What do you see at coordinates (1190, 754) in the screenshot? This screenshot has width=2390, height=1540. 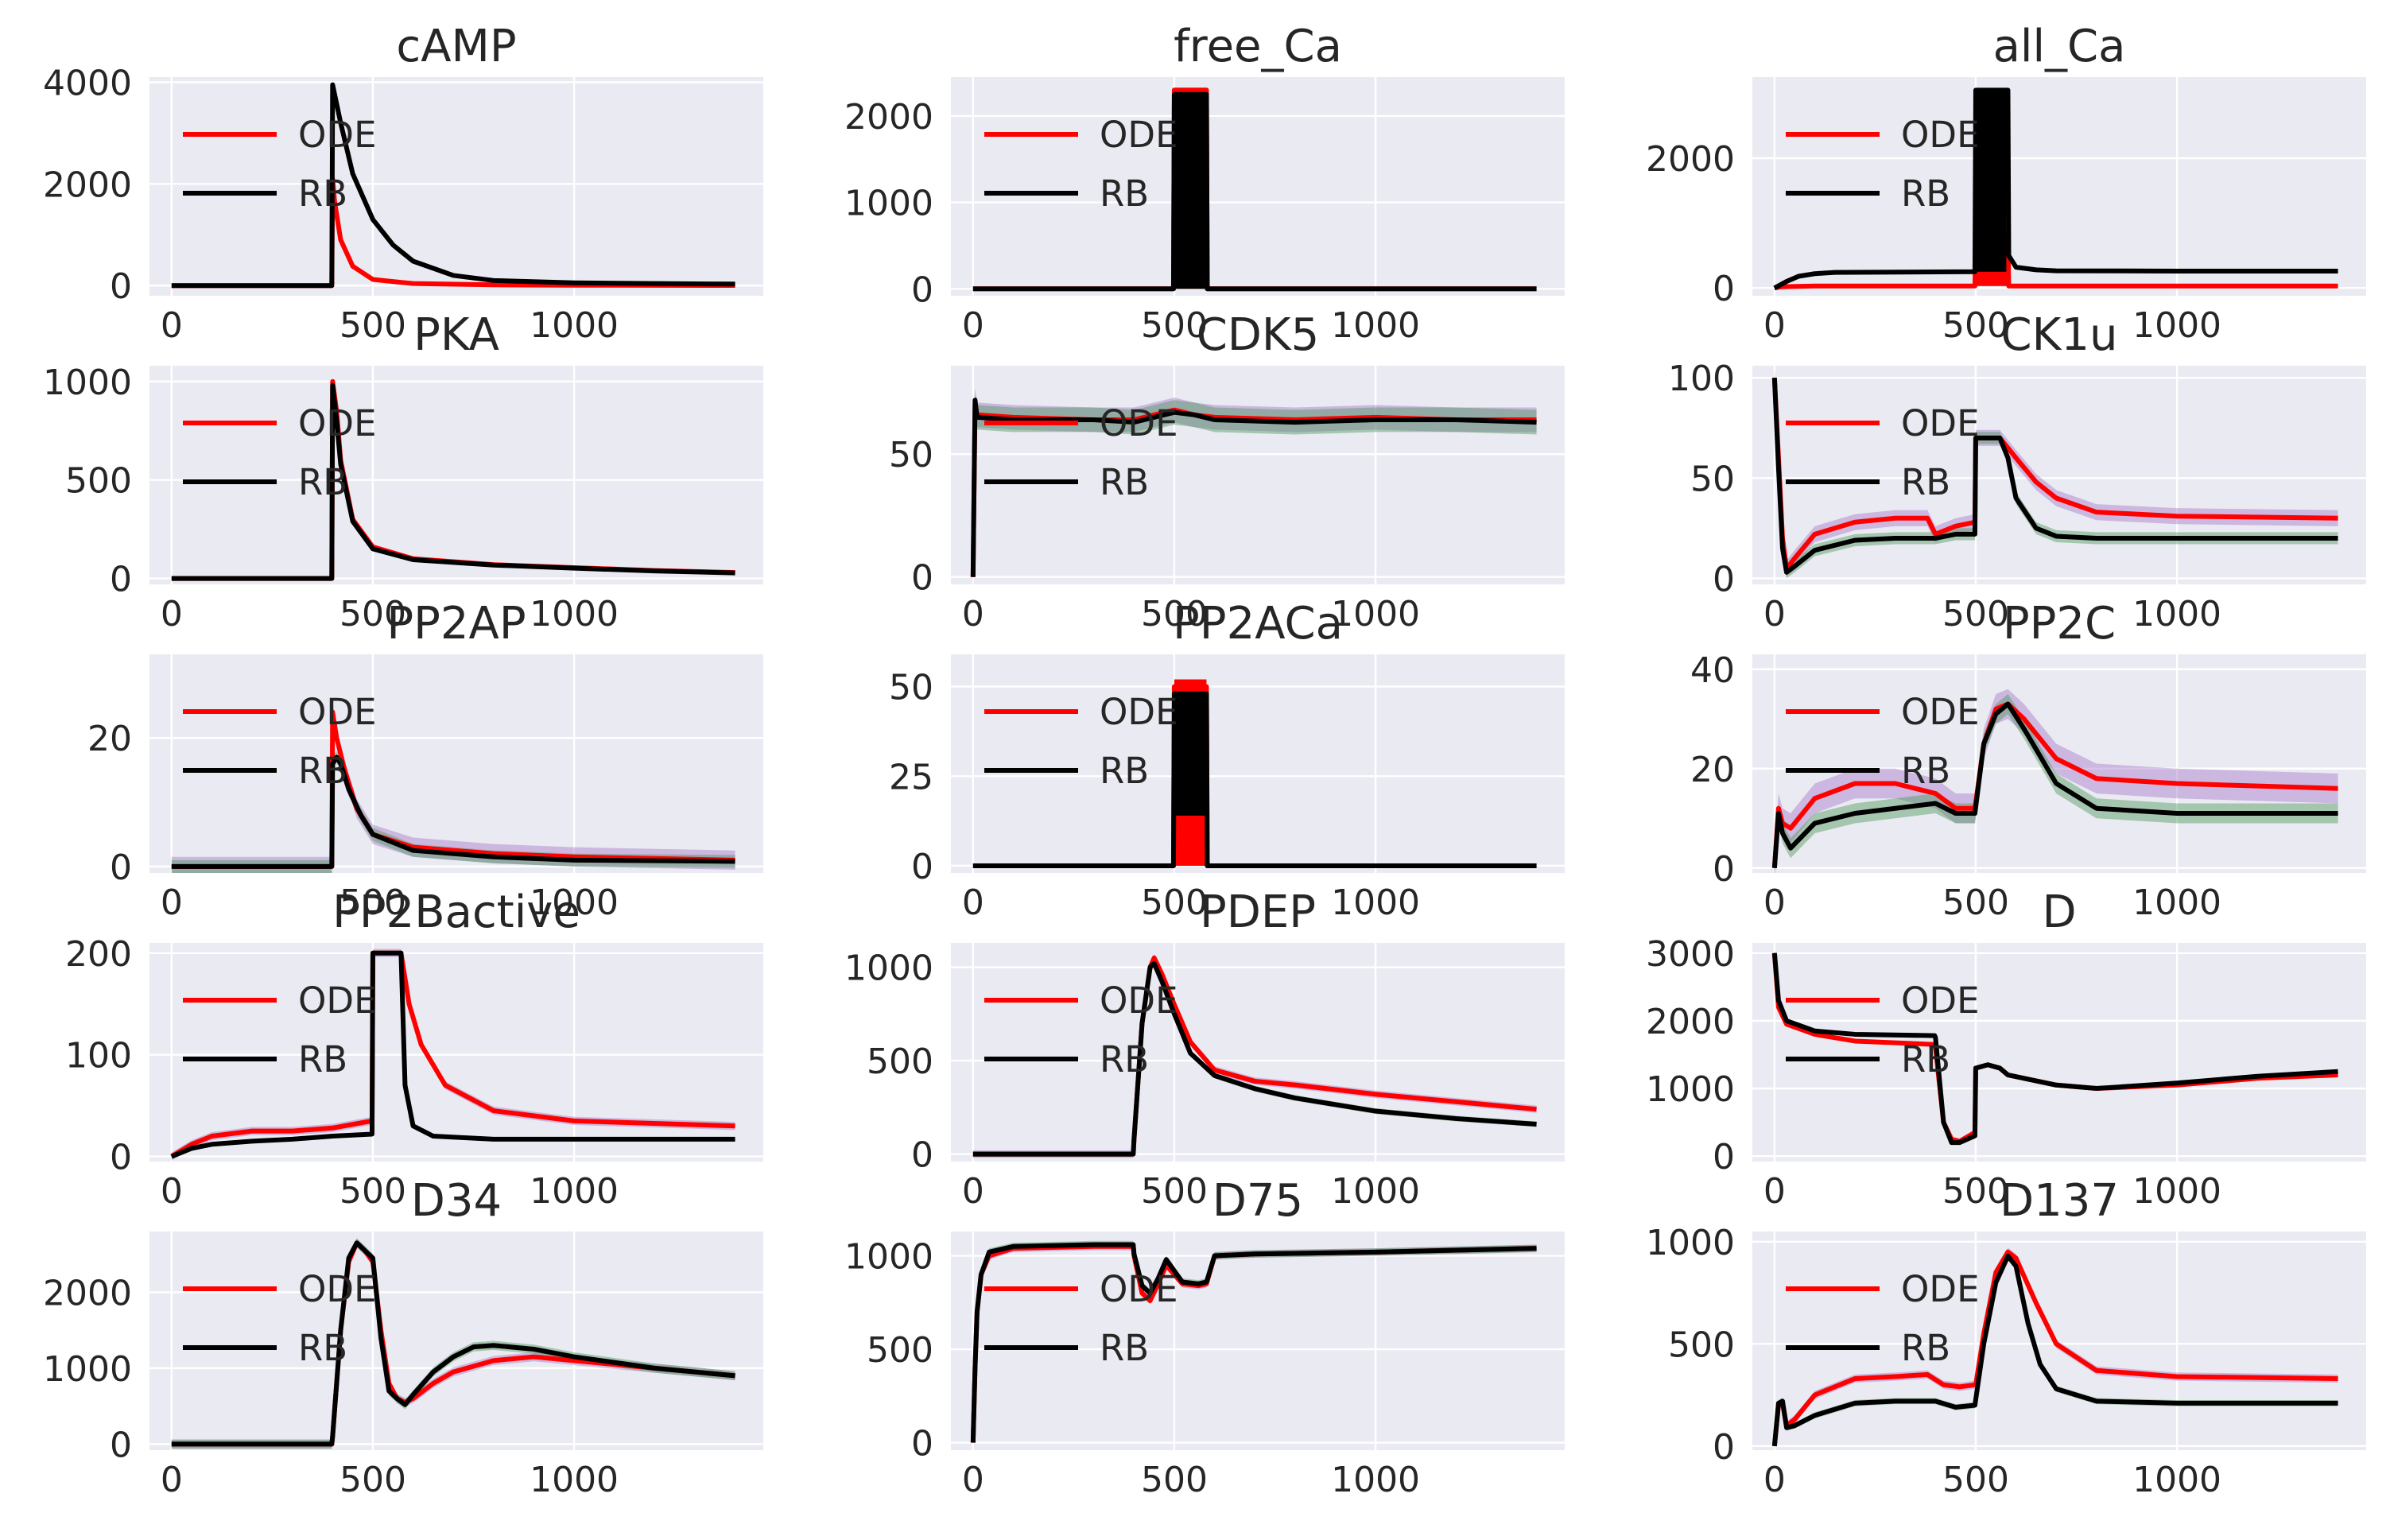 I see `rb-oscillation-block` at bounding box center [1190, 754].